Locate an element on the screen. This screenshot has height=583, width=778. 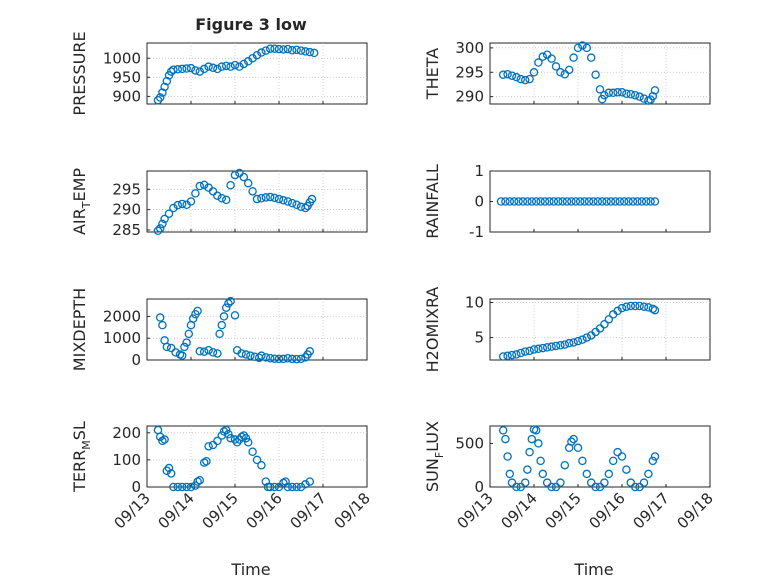
x-axis-label-right: Time is located at coordinates (593, 569).